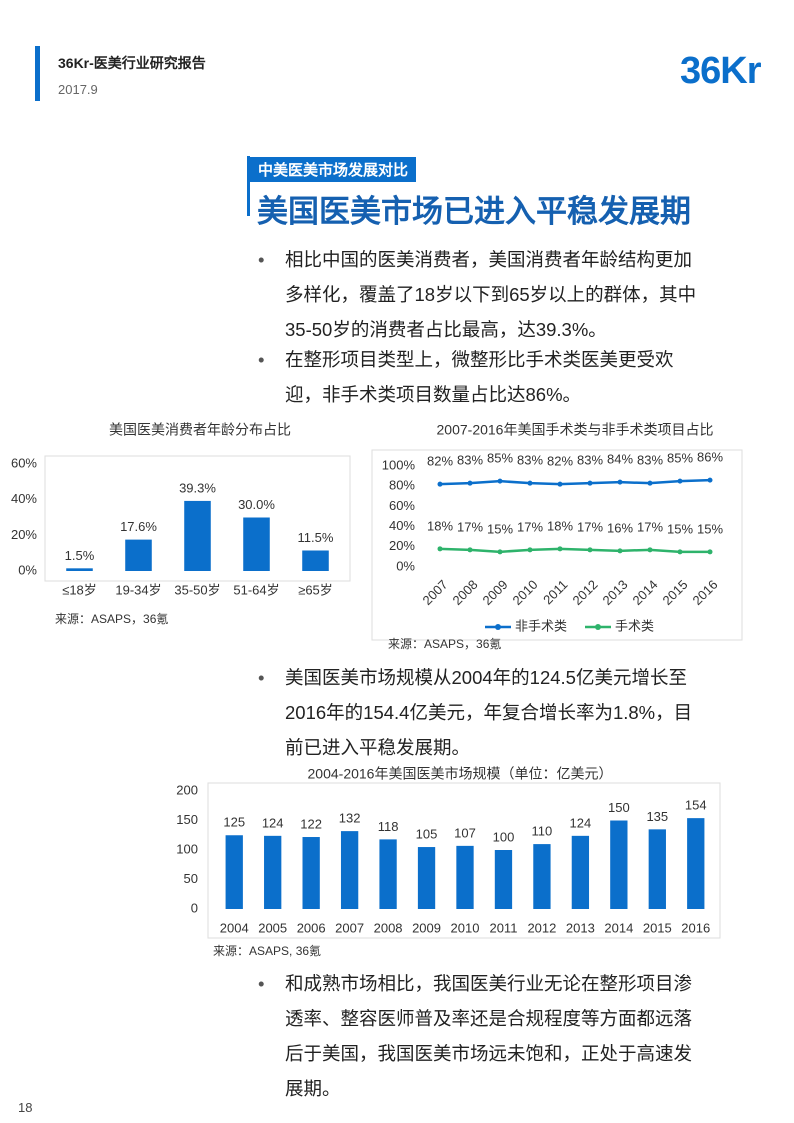 This screenshot has height=1123, width=794. What do you see at coordinates (634, 625) in the screenshot?
I see `legend-label: 手术类` at bounding box center [634, 625].